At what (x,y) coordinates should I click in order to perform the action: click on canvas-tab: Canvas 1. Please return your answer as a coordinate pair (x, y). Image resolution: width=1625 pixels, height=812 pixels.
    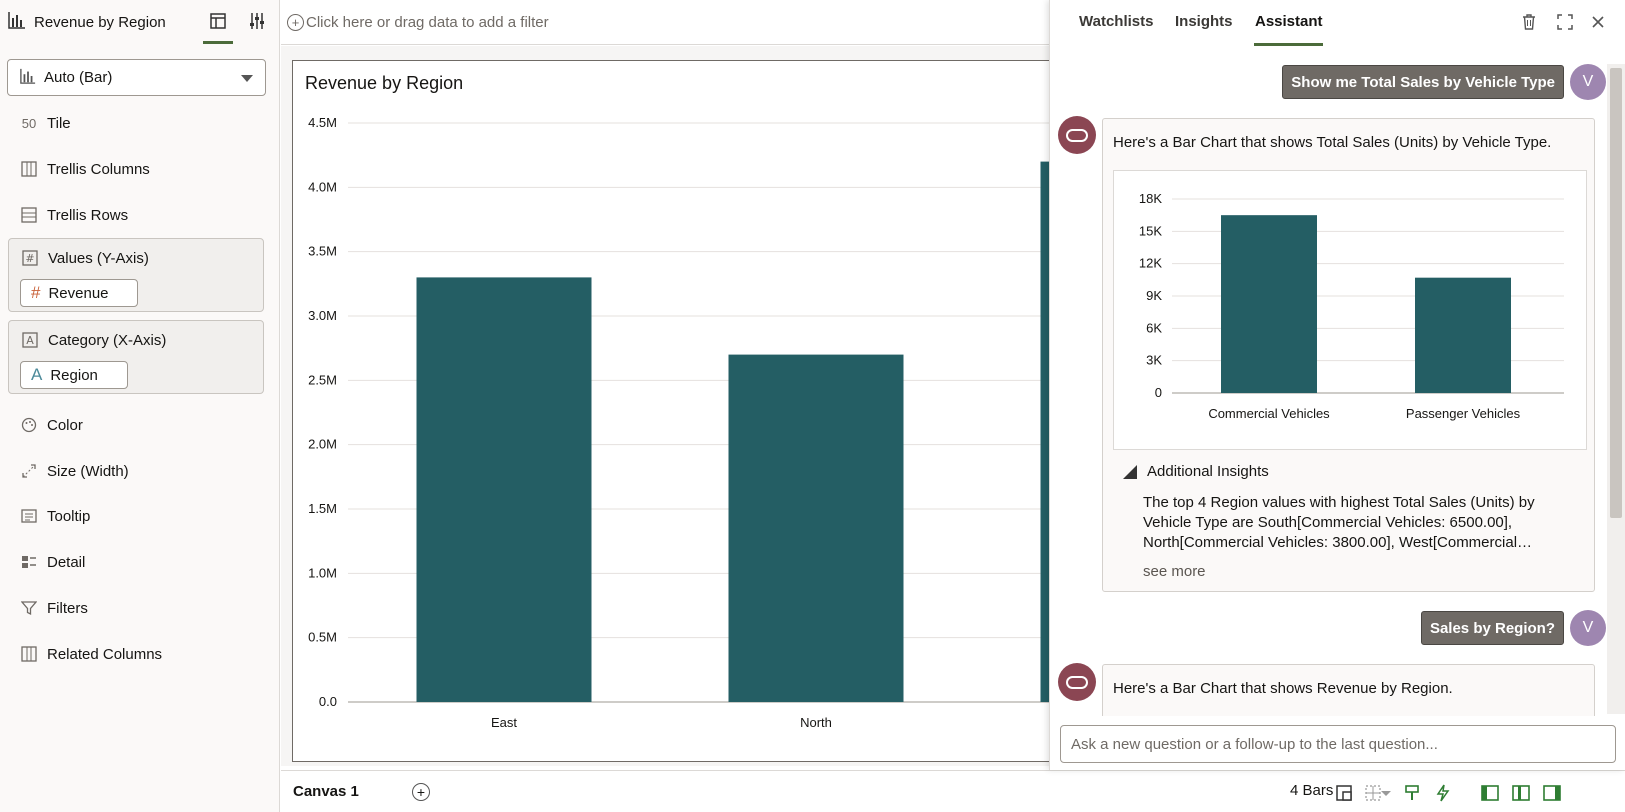
    Looking at the image, I should click on (326, 791).